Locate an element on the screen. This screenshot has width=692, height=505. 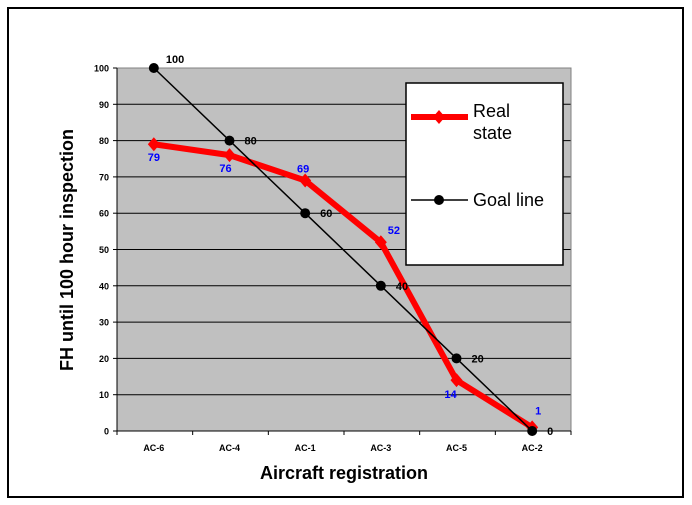
real-state-data-label: 76 is located at coordinates (225, 169).